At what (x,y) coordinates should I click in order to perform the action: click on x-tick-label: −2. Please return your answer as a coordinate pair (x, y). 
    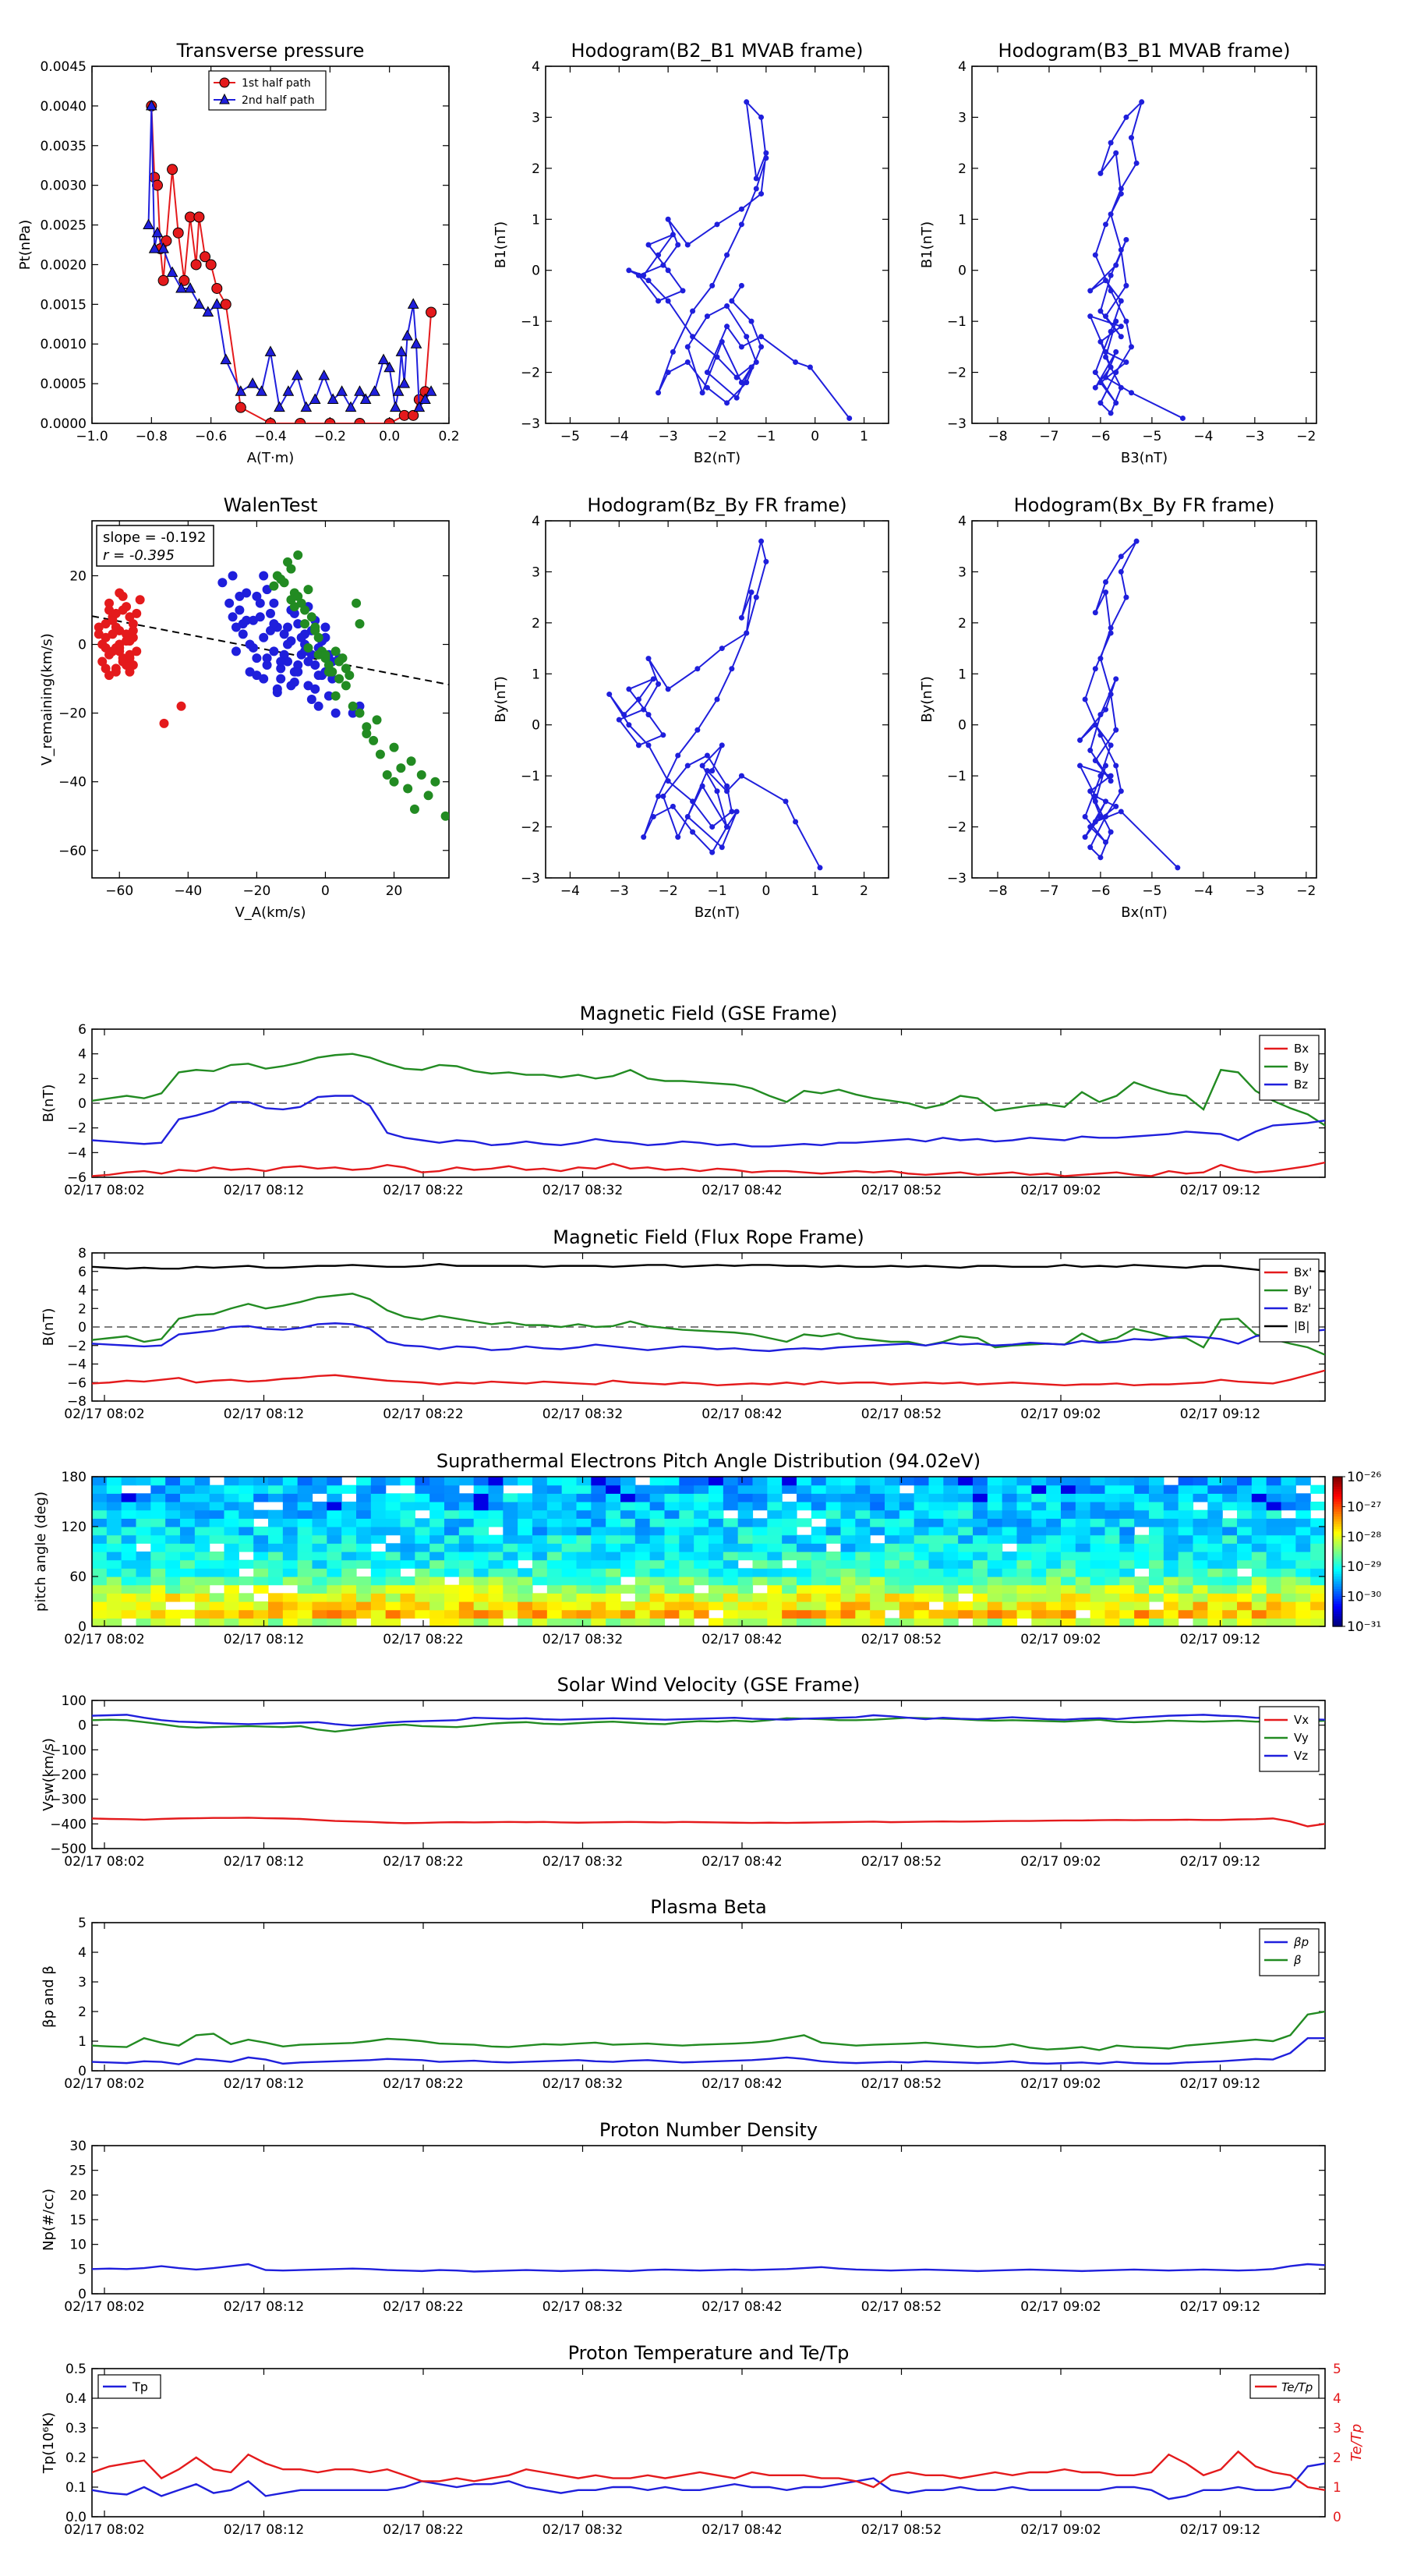
    Looking at the image, I should click on (1306, 891).